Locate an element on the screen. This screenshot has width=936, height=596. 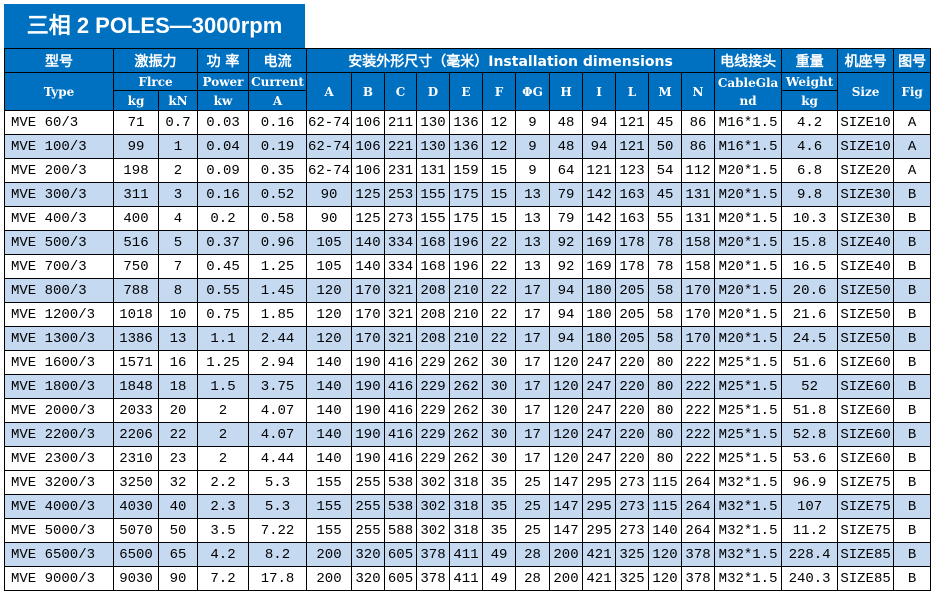
table-cell: 222 is located at coordinates (698, 458).